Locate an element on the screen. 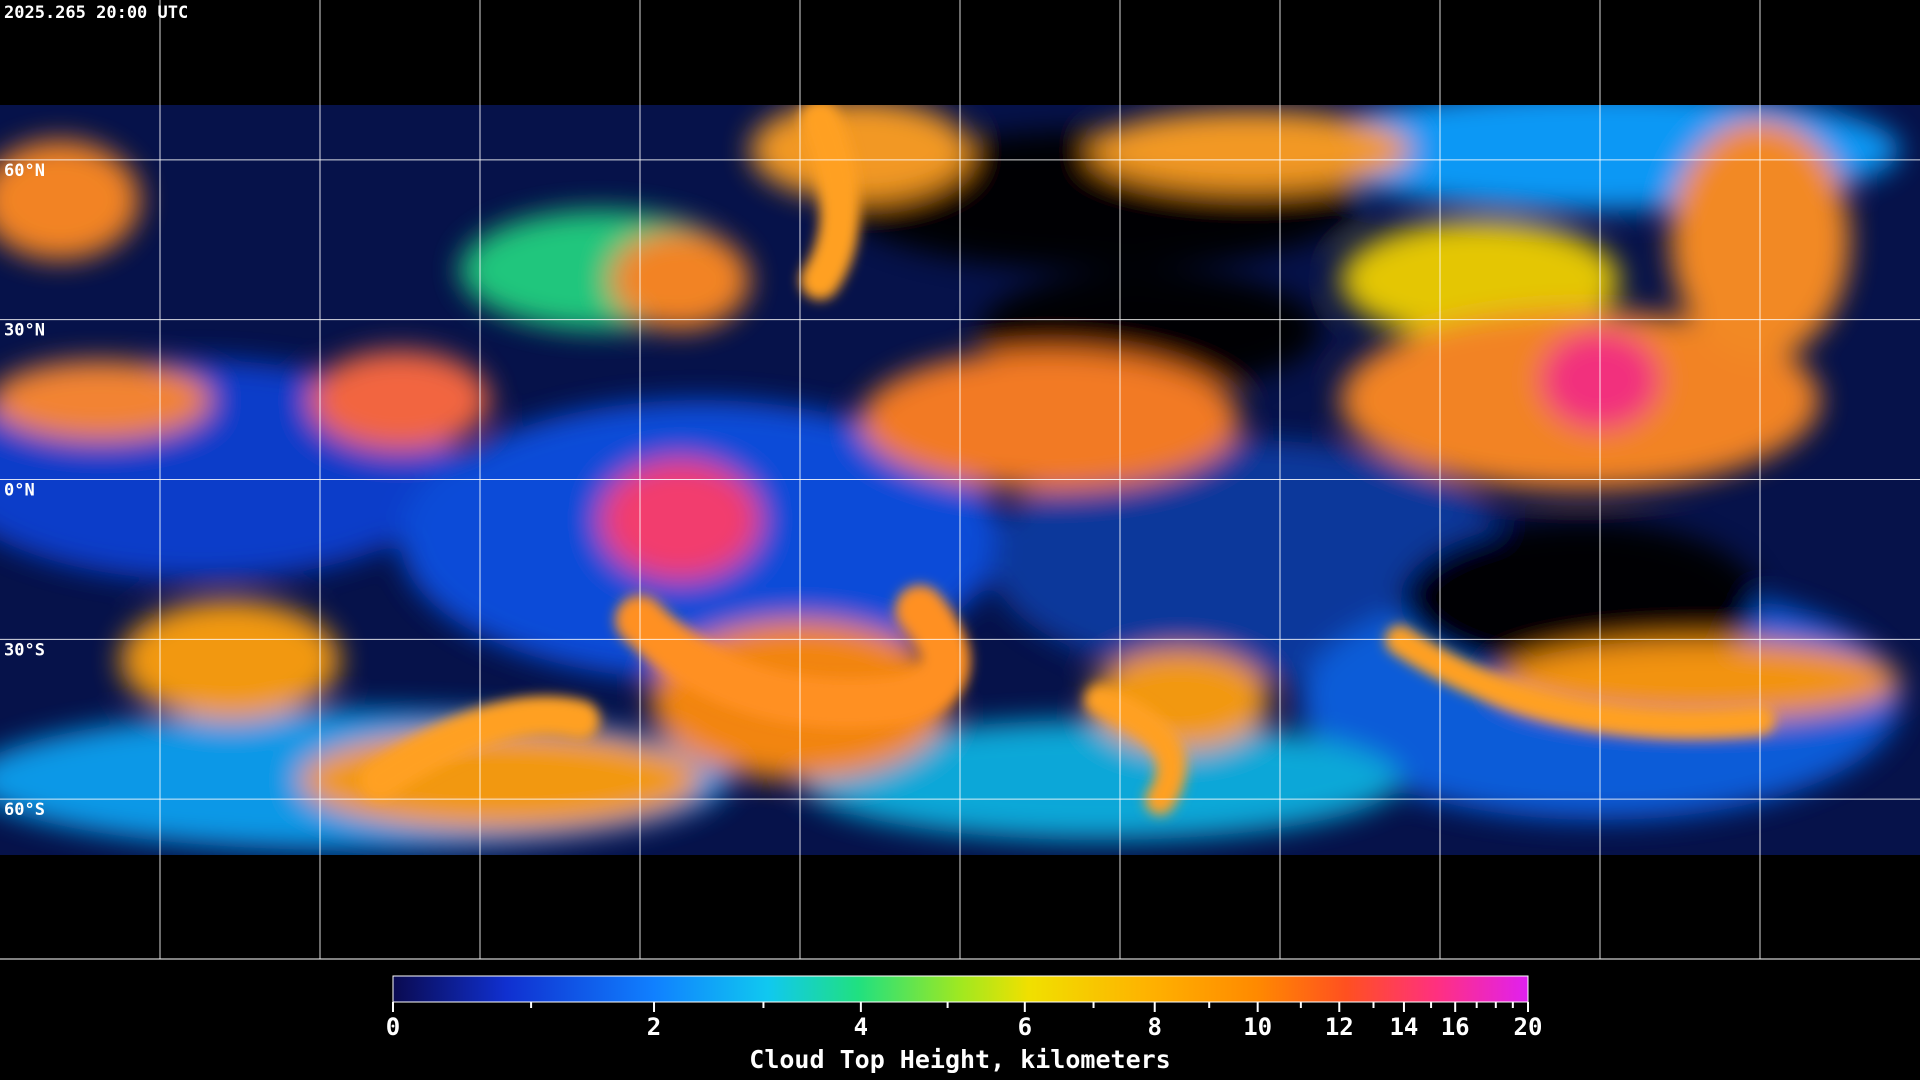 This screenshot has width=1920, height=1080. colorbar-tick-label: 14 is located at coordinates (1403, 1027).